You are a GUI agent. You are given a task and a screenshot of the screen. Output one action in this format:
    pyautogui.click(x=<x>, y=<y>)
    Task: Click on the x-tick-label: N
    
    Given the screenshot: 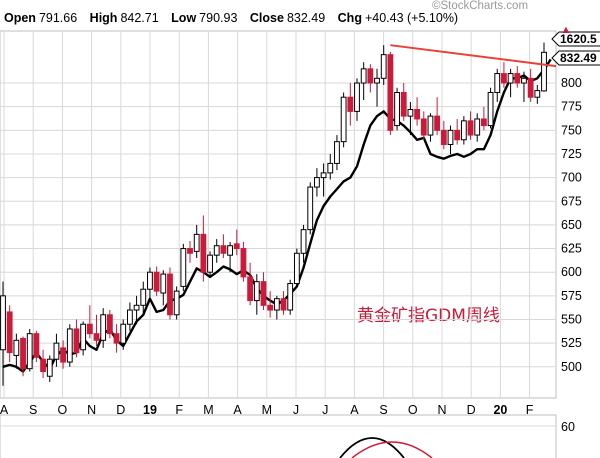 What is the action you would take?
    pyautogui.click(x=441, y=410)
    